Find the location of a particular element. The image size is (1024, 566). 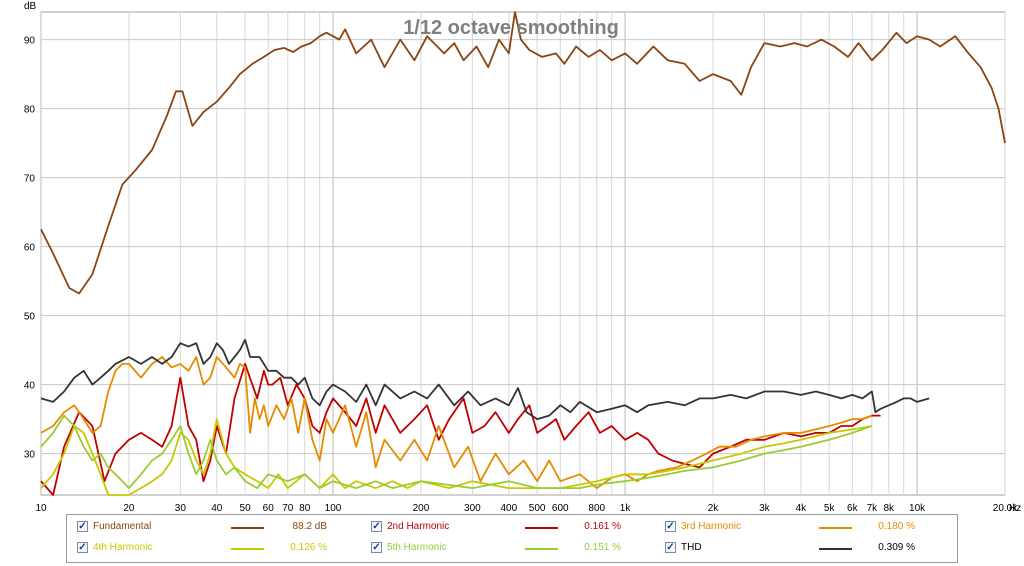

x-tick-label: 300 is located at coordinates (472, 508).